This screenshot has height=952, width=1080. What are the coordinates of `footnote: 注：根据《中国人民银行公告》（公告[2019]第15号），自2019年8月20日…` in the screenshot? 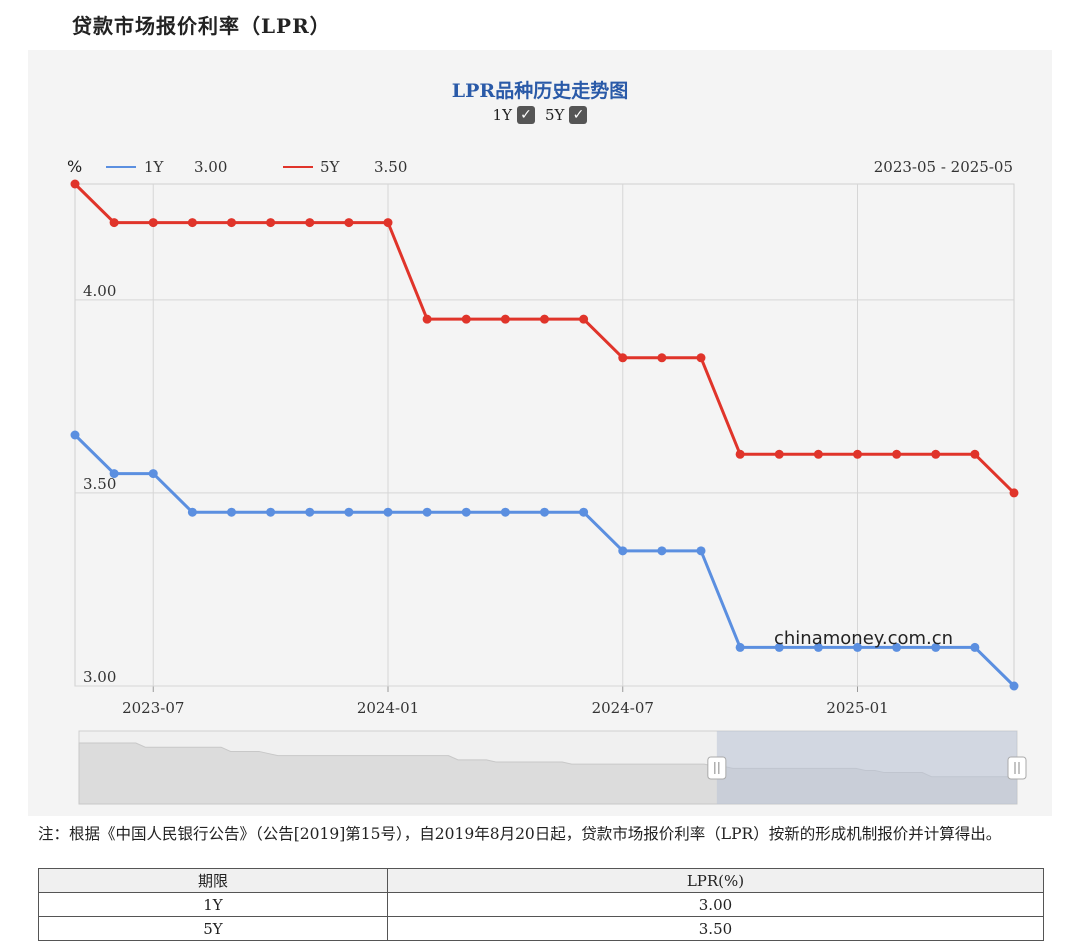 It's located at (520, 834).